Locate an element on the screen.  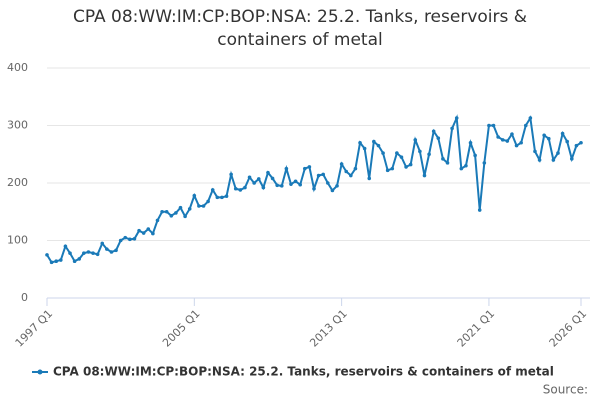
y-tick-label: 0 is located at coordinates (24, 297).